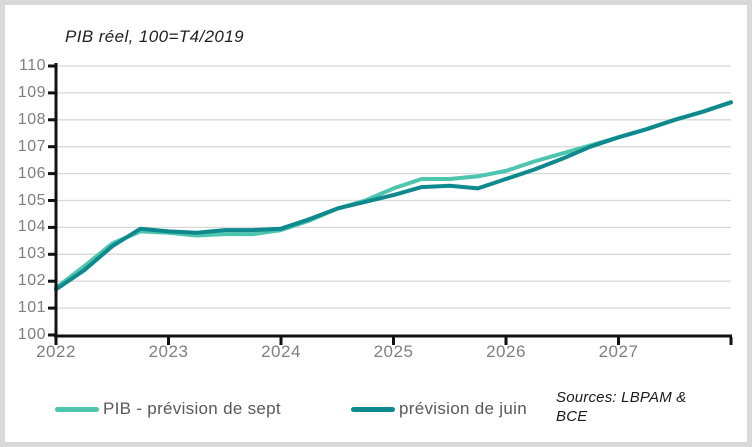 This screenshot has height=447, width=752. I want to click on y-tick-label-100: 100, so click(31, 334).